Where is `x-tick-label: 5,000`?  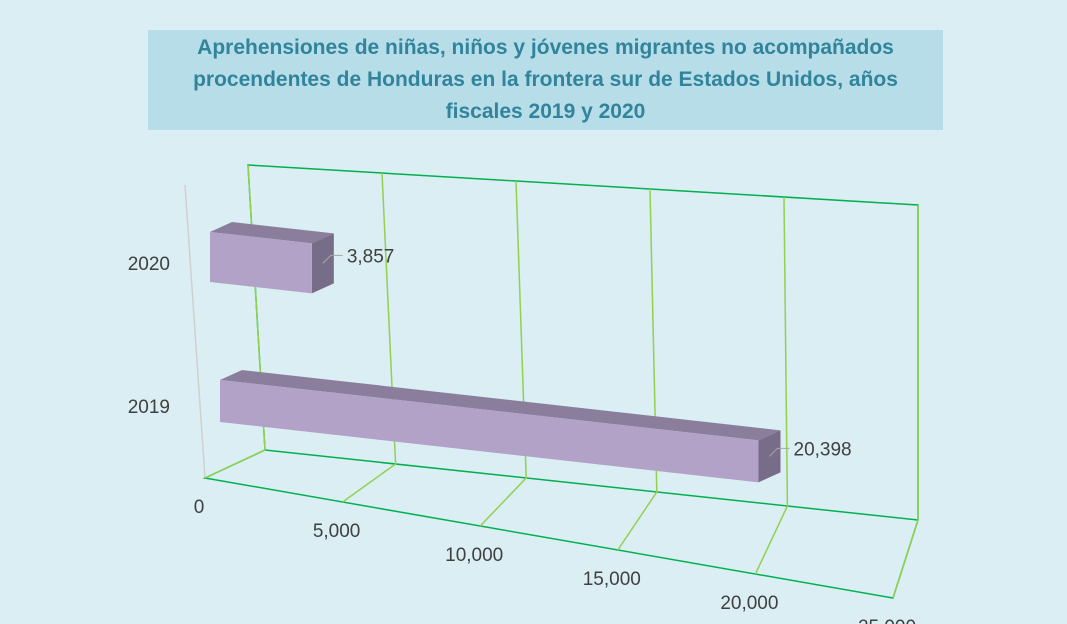
x-tick-label: 5,000 is located at coordinates (337, 531).